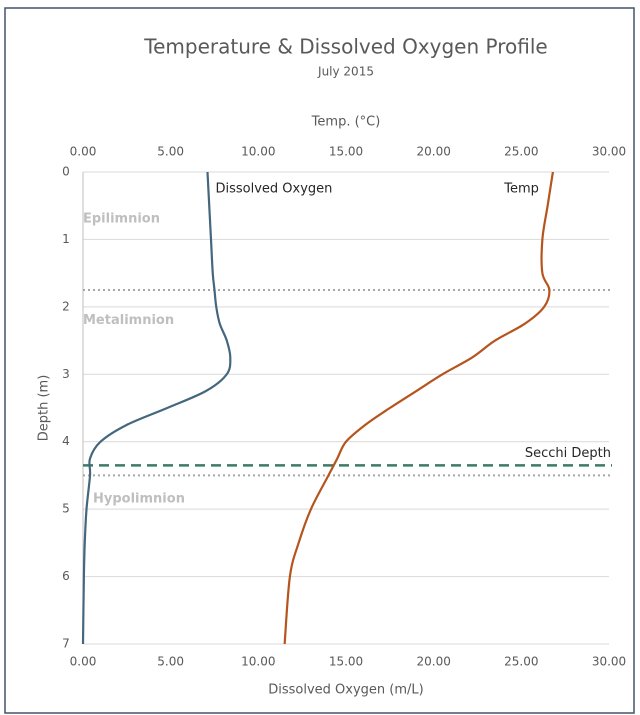 Image resolution: width=640 pixels, height=715 pixels. I want to click on zone-label: Metalimnion, so click(128, 320).